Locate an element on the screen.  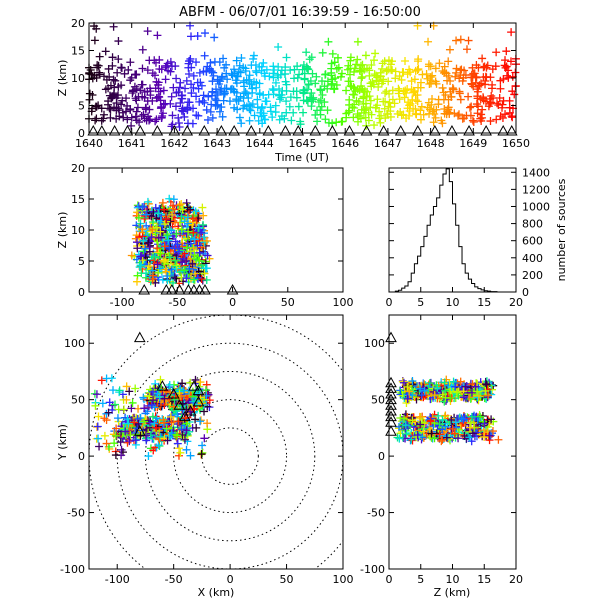
height-north-station-marker is located at coordinates (391, 337).